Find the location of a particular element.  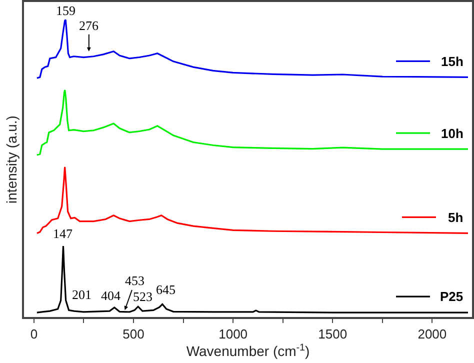

x-axis-title: Wavenumber (cm$^{-1}$) is located at coordinates (248, 351).